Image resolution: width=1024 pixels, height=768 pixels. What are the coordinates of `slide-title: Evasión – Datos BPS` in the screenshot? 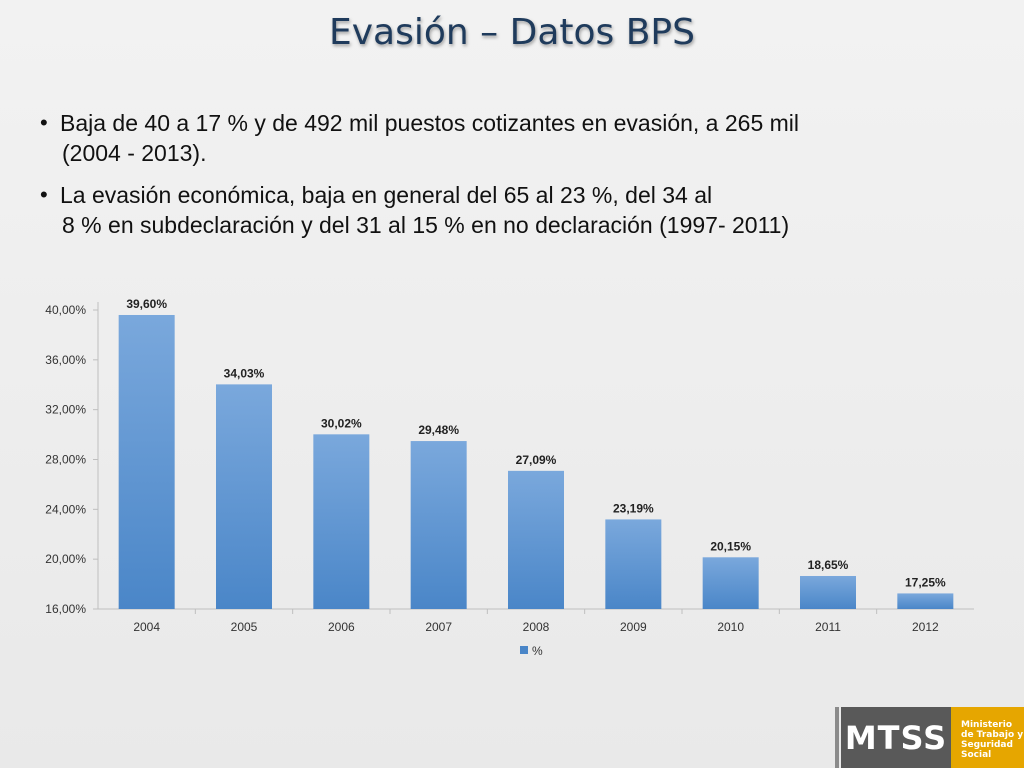 It's located at (512, 32).